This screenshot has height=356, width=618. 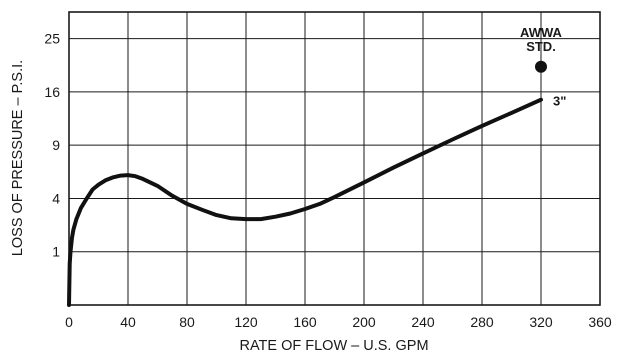 I want to click on y-tick-label: 1, so click(x=56, y=252).